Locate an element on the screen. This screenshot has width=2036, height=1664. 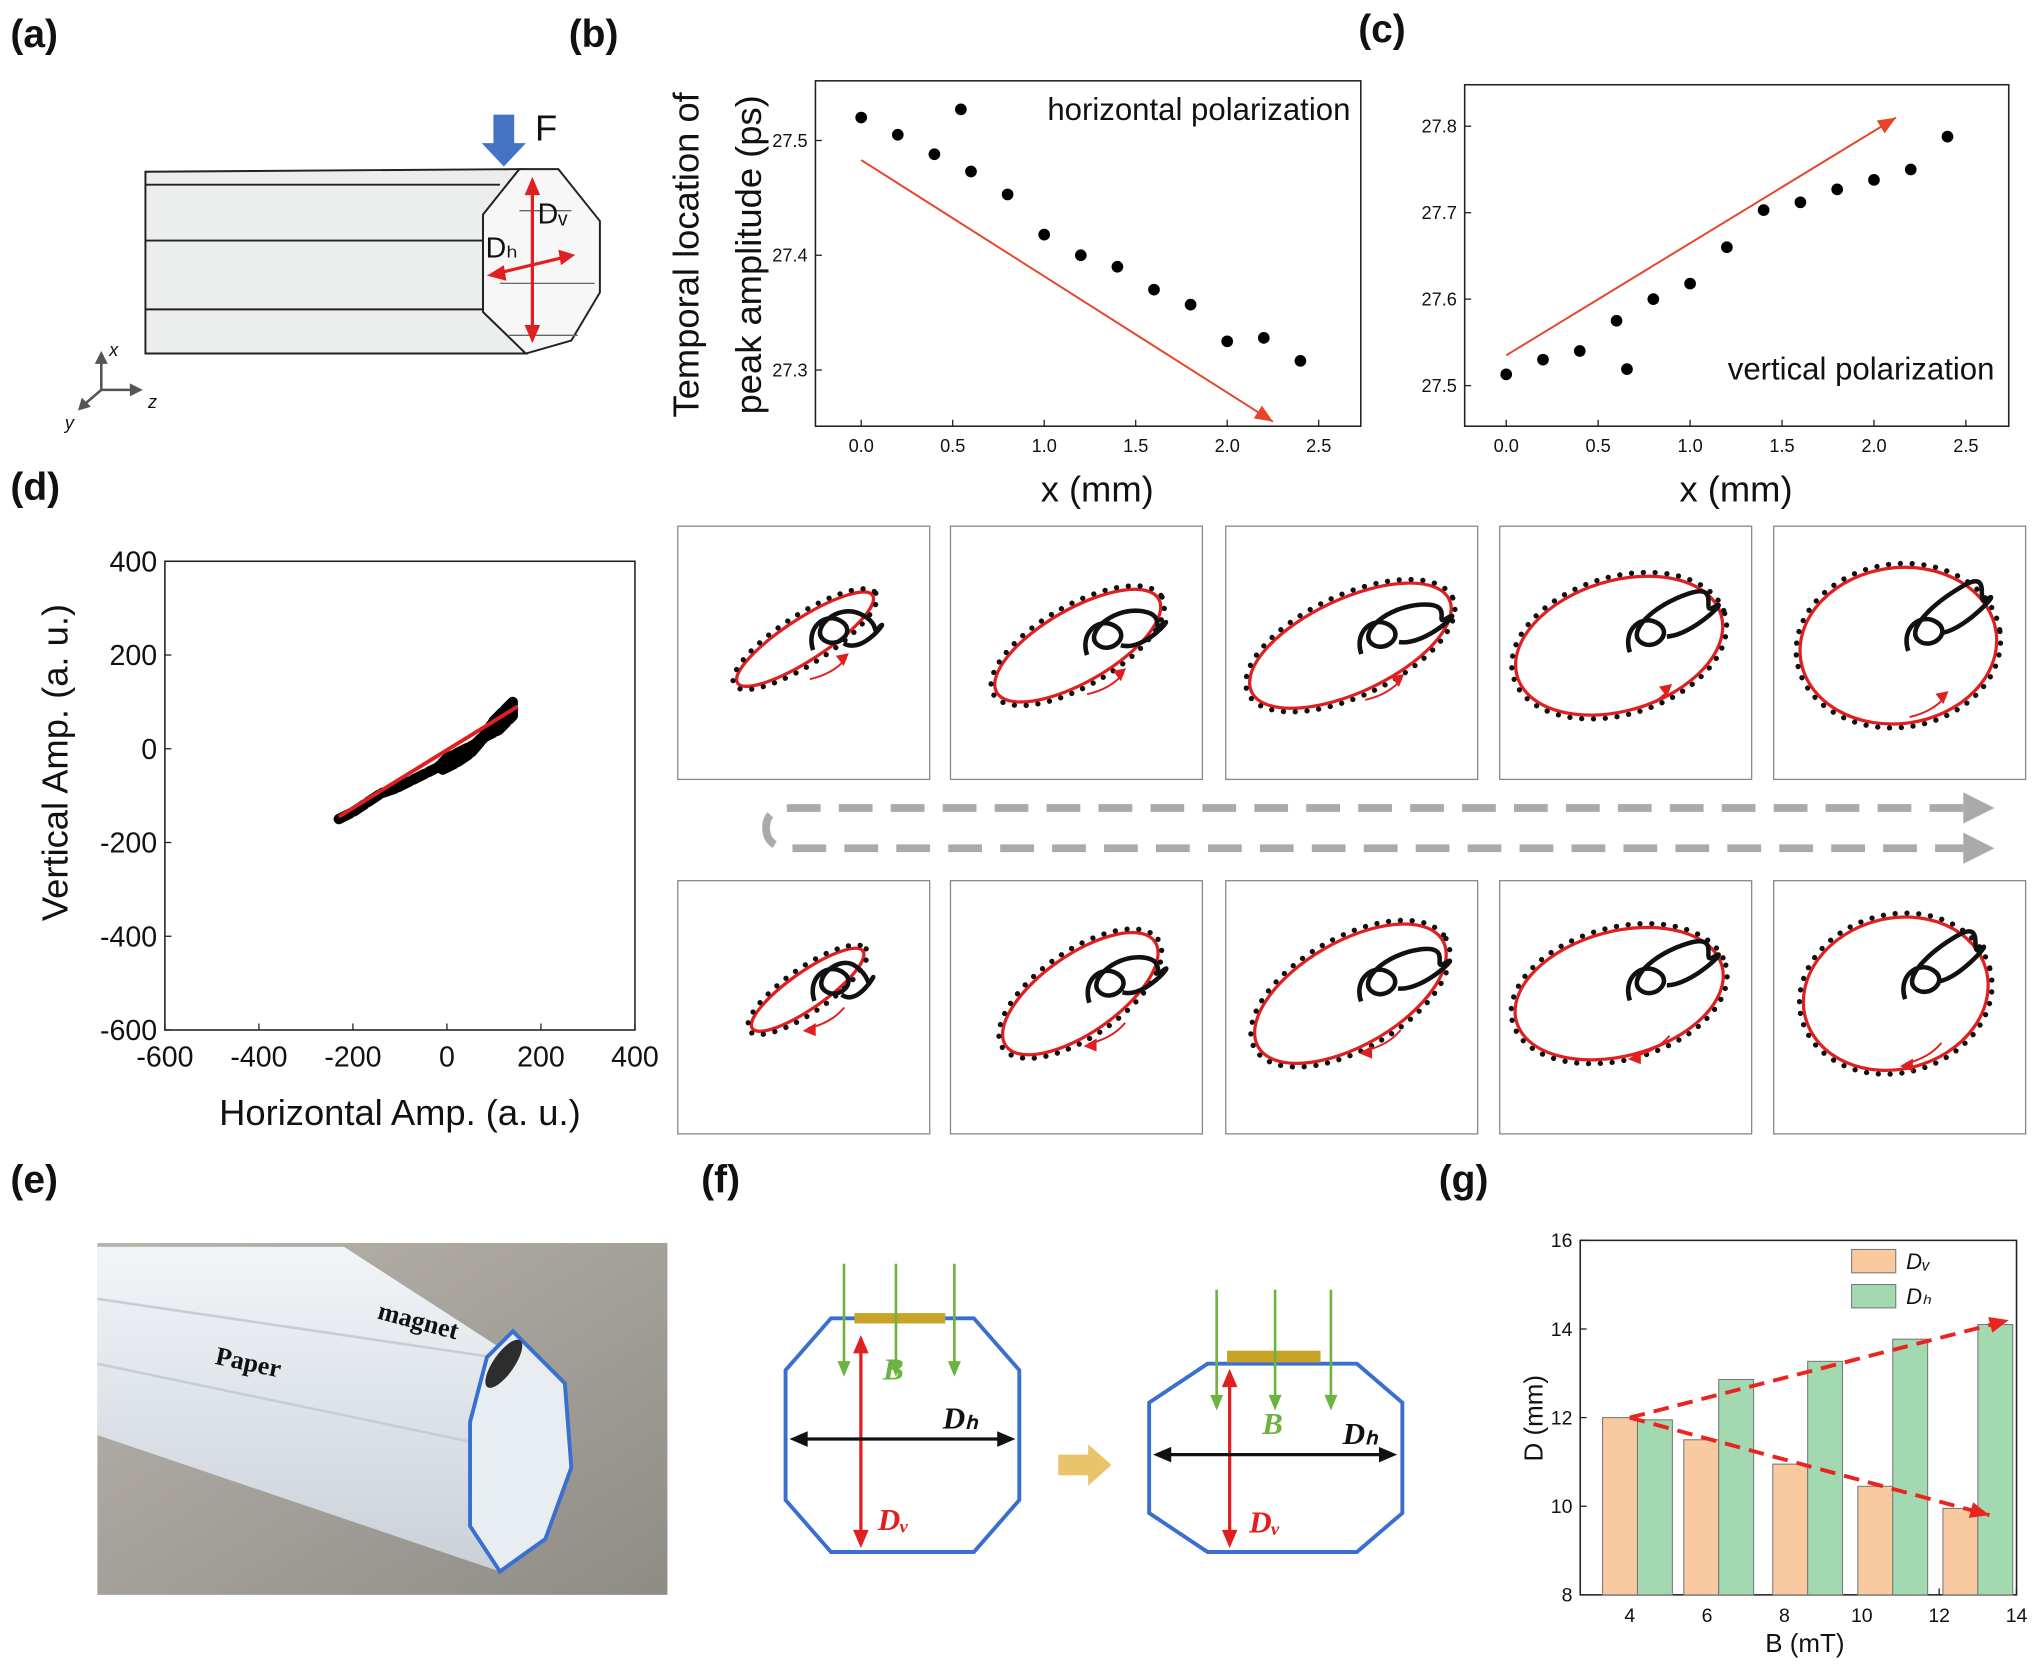
trajectory is located at coordinates (425, 760).